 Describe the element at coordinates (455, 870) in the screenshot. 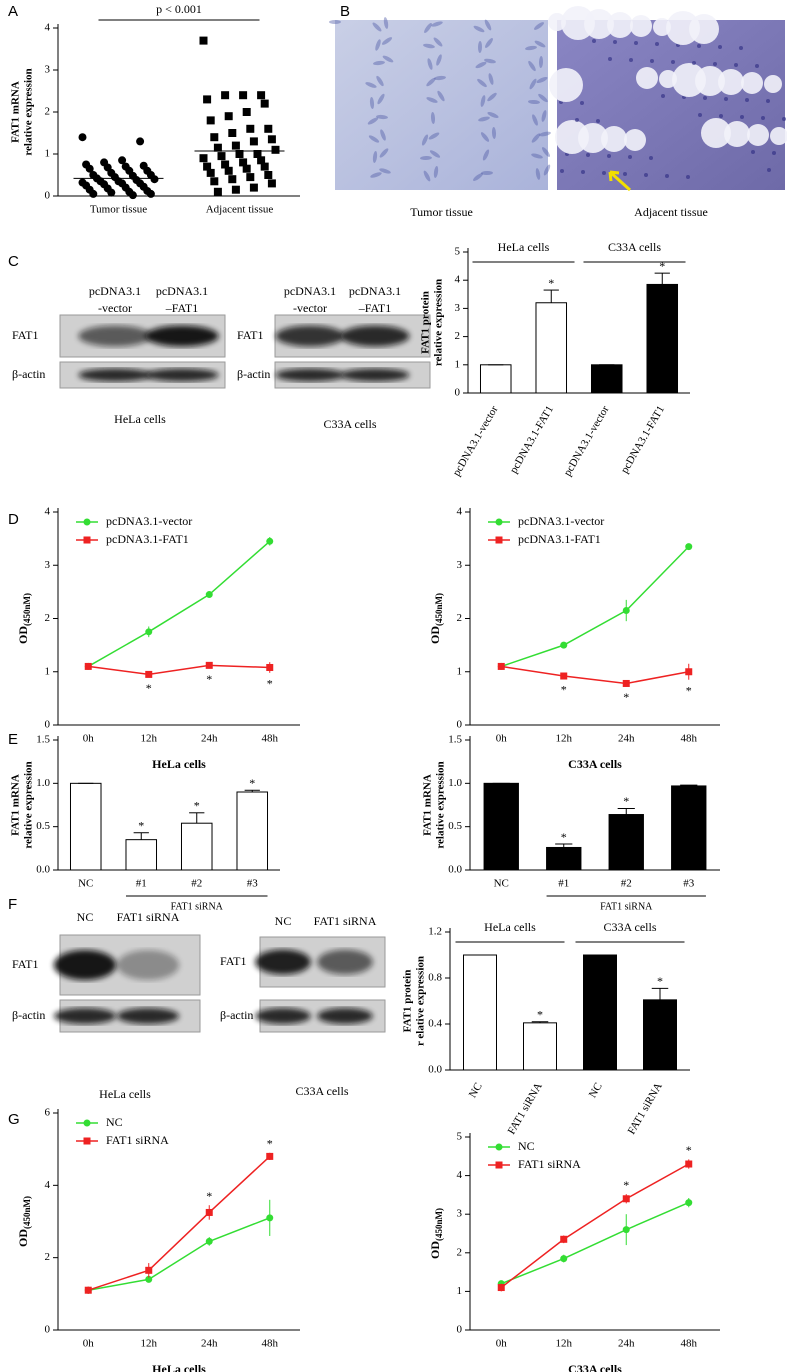

I see `y-tick-label: 0.0` at that location.